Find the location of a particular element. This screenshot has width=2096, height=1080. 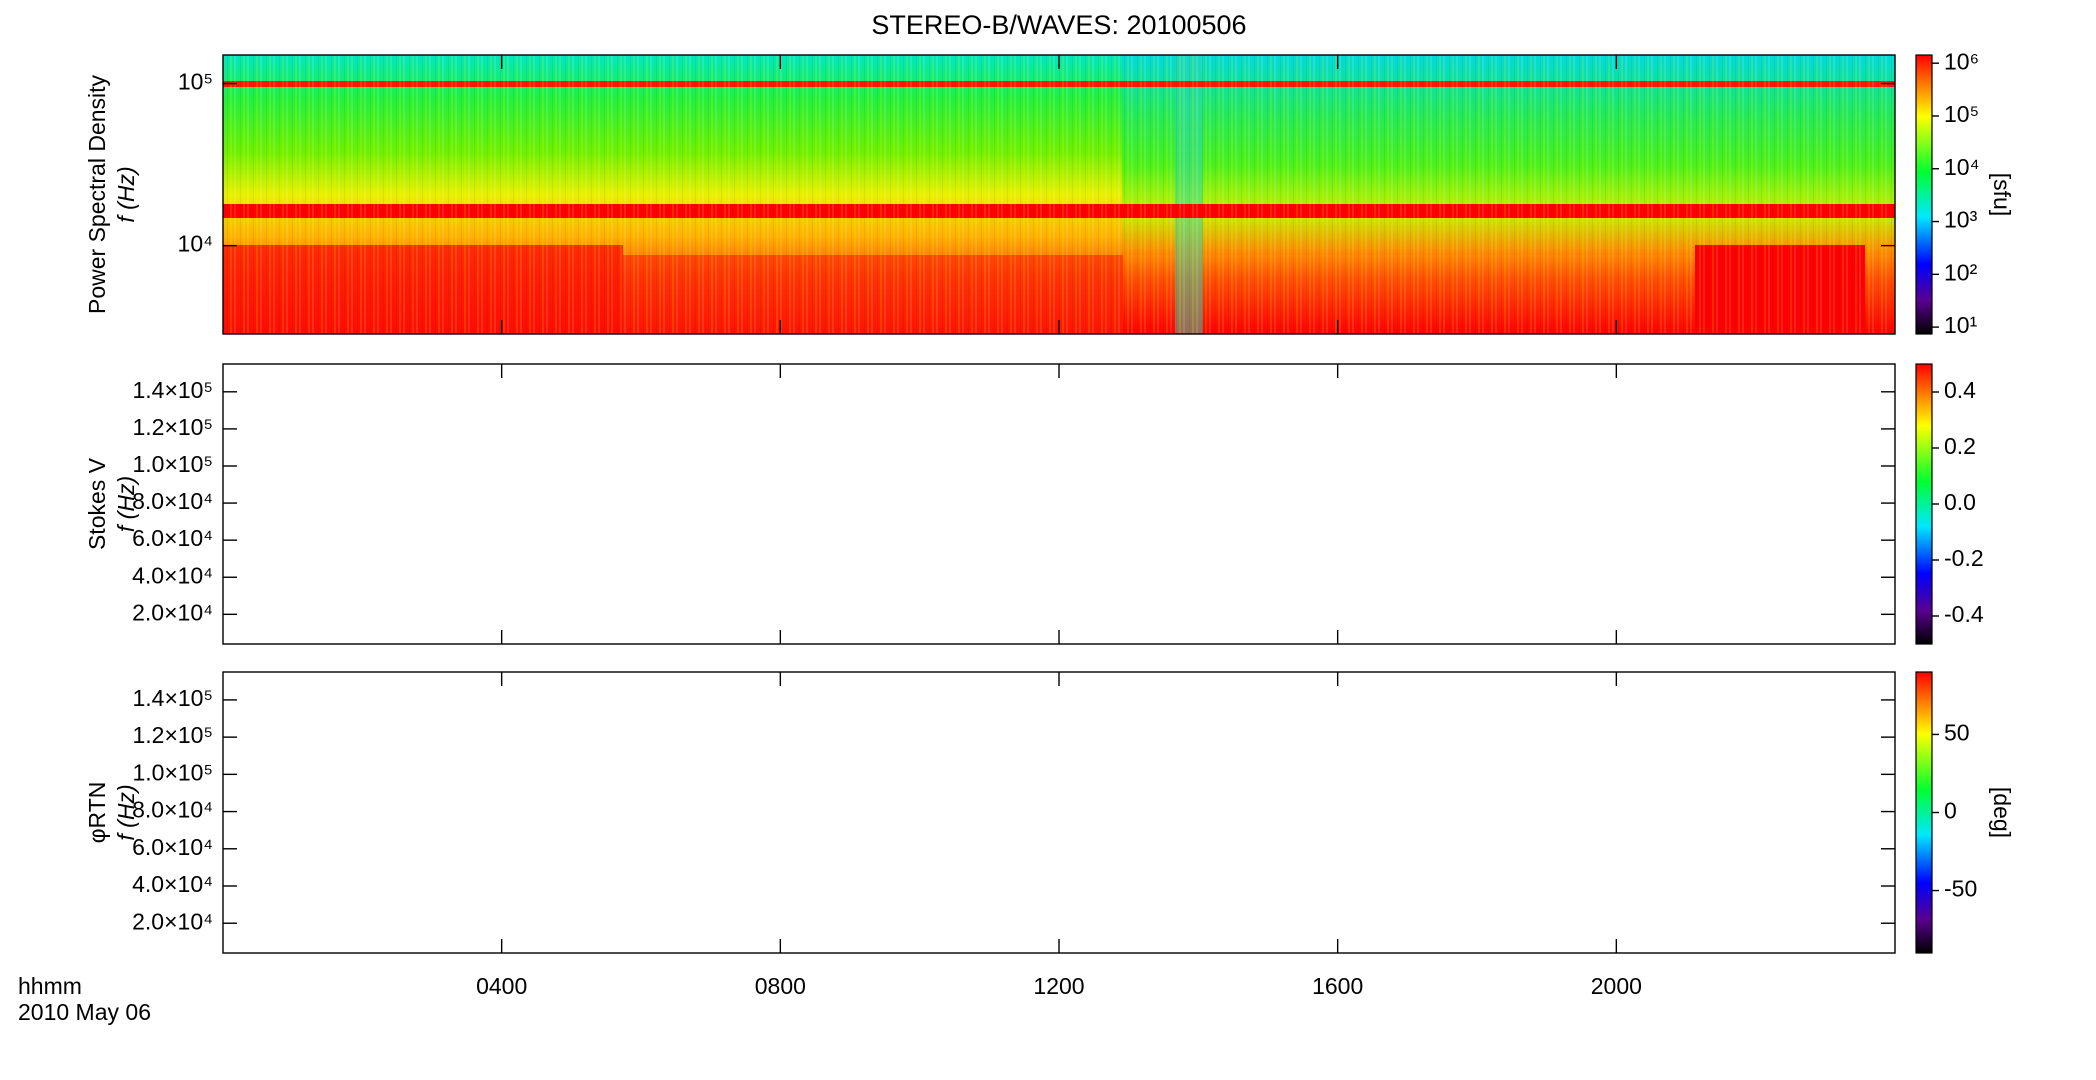

colorbar-tick-label: 50 is located at coordinates (1957, 733).